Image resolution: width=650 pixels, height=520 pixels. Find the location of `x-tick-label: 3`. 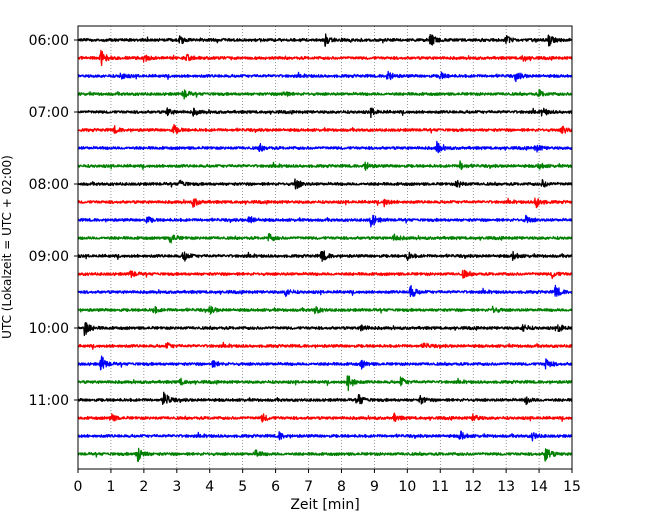

x-tick-label: 3 is located at coordinates (176, 487).